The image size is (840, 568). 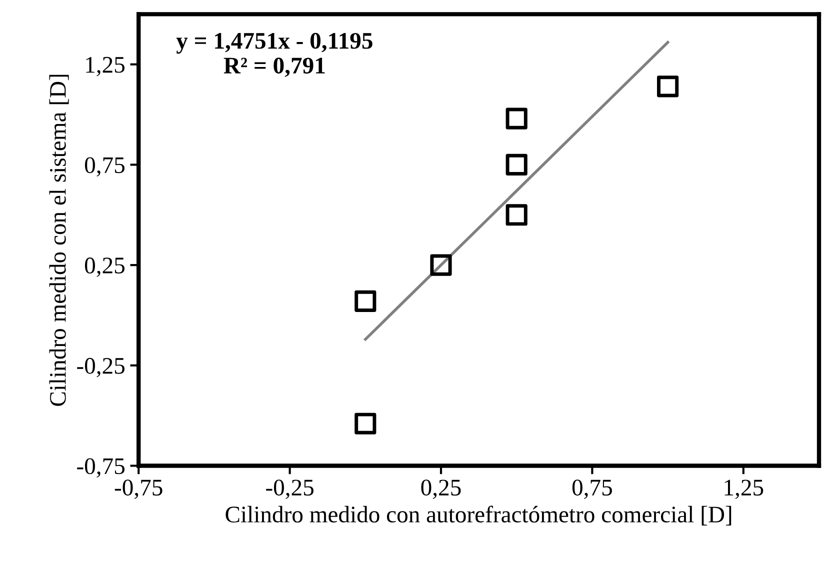 What do you see at coordinates (441, 489) in the screenshot?
I see `x-tick-label: 0,25` at bounding box center [441, 489].